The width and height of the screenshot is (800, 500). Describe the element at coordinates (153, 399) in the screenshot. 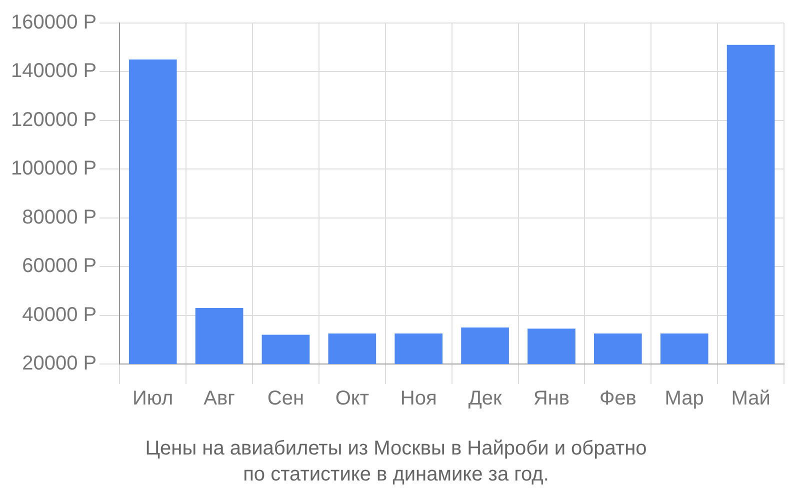

I see `x-tick-label: Июл` at that location.